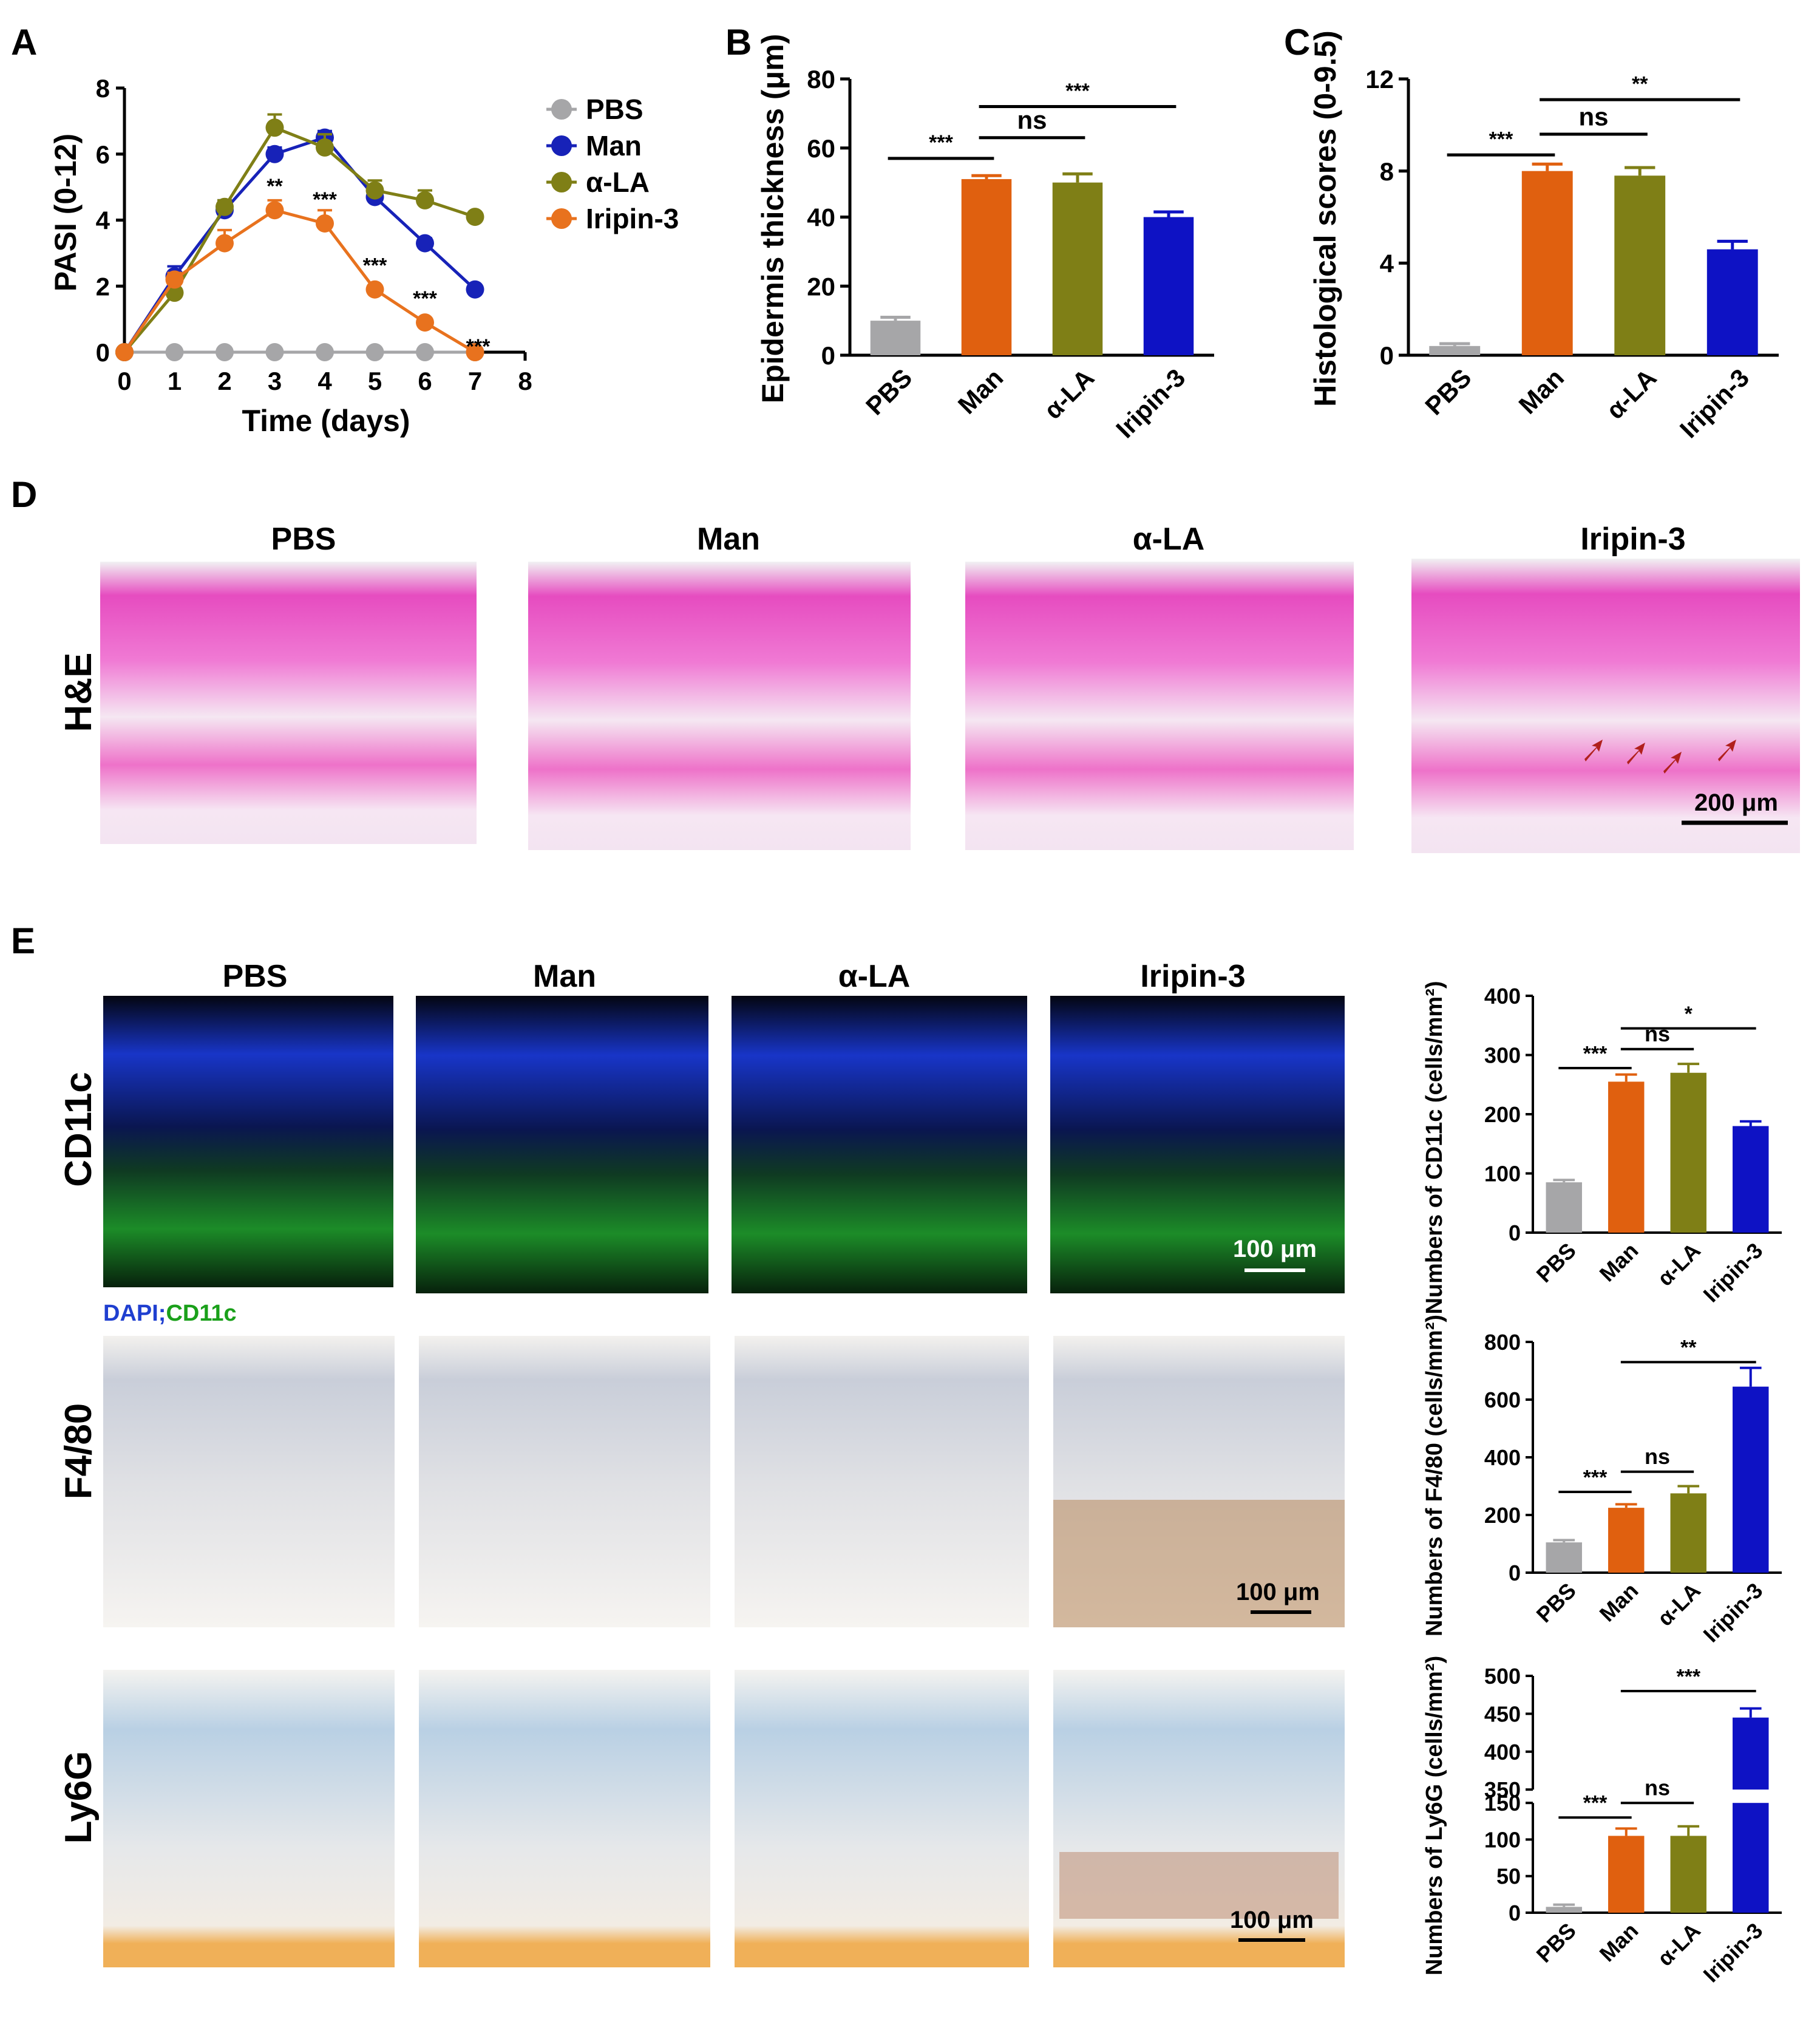 Image resolution: width=1820 pixels, height=2022 pixels. I want to click on x-tick-label: 8, so click(525, 381).